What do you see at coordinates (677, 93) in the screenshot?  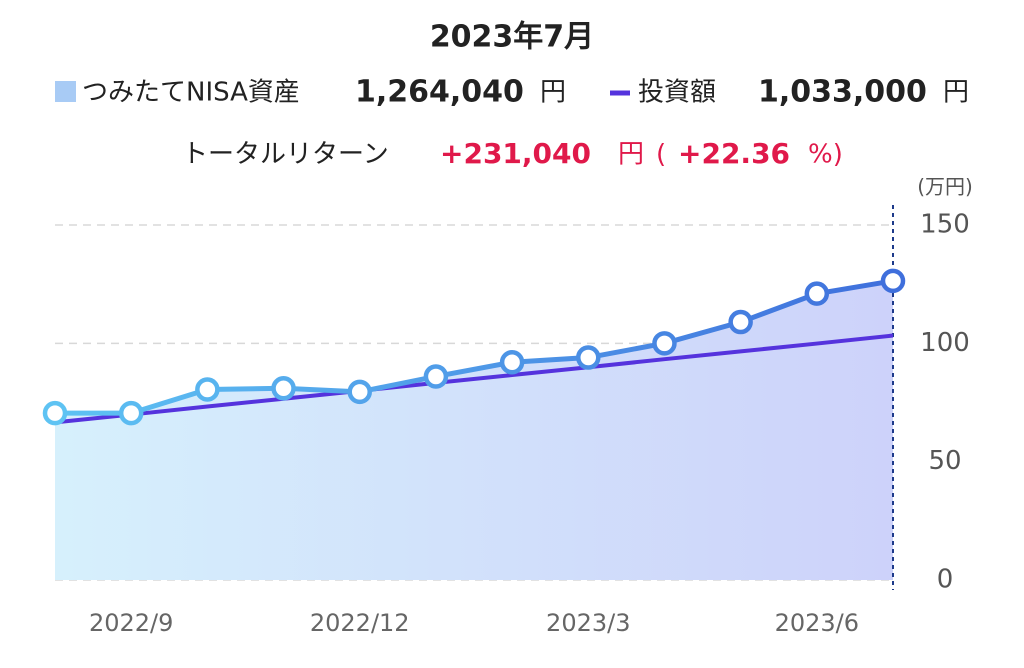 I see `legend-label: 投資額` at bounding box center [677, 93].